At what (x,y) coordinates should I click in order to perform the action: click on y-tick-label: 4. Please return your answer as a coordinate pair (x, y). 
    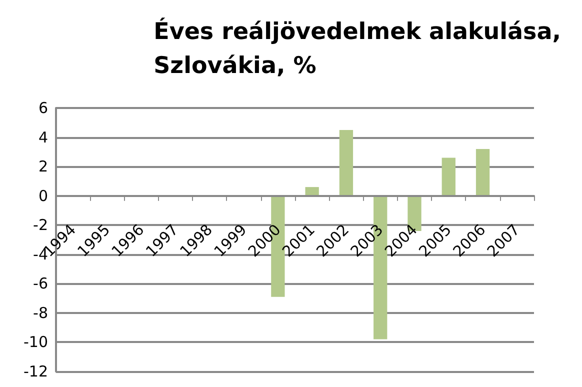
    Looking at the image, I should click on (43, 137).